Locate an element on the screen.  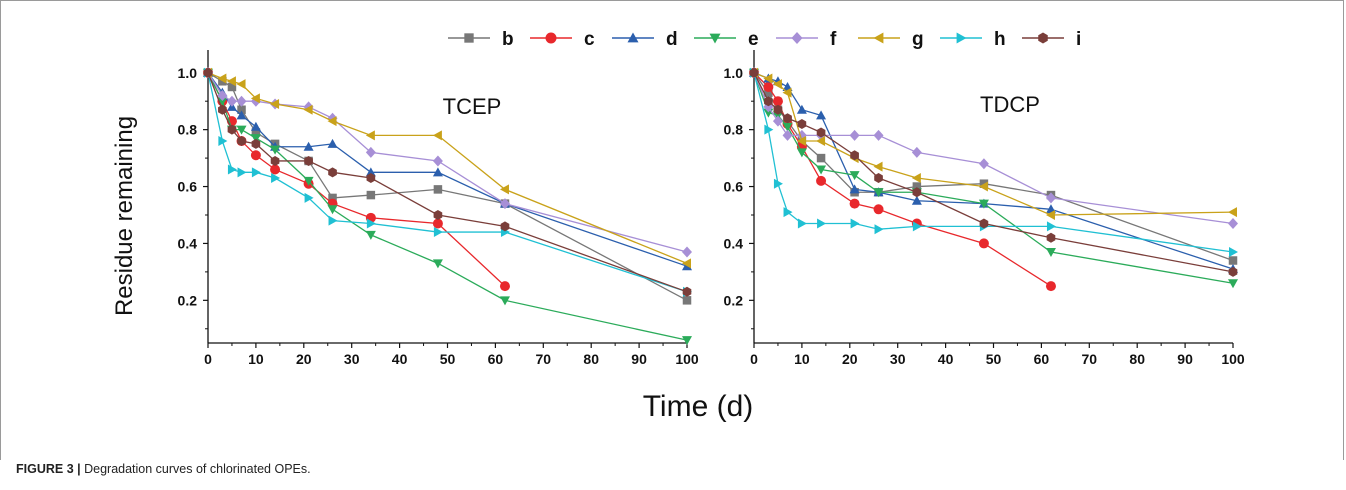
legend-marker-d is located at coordinates (633, 37).